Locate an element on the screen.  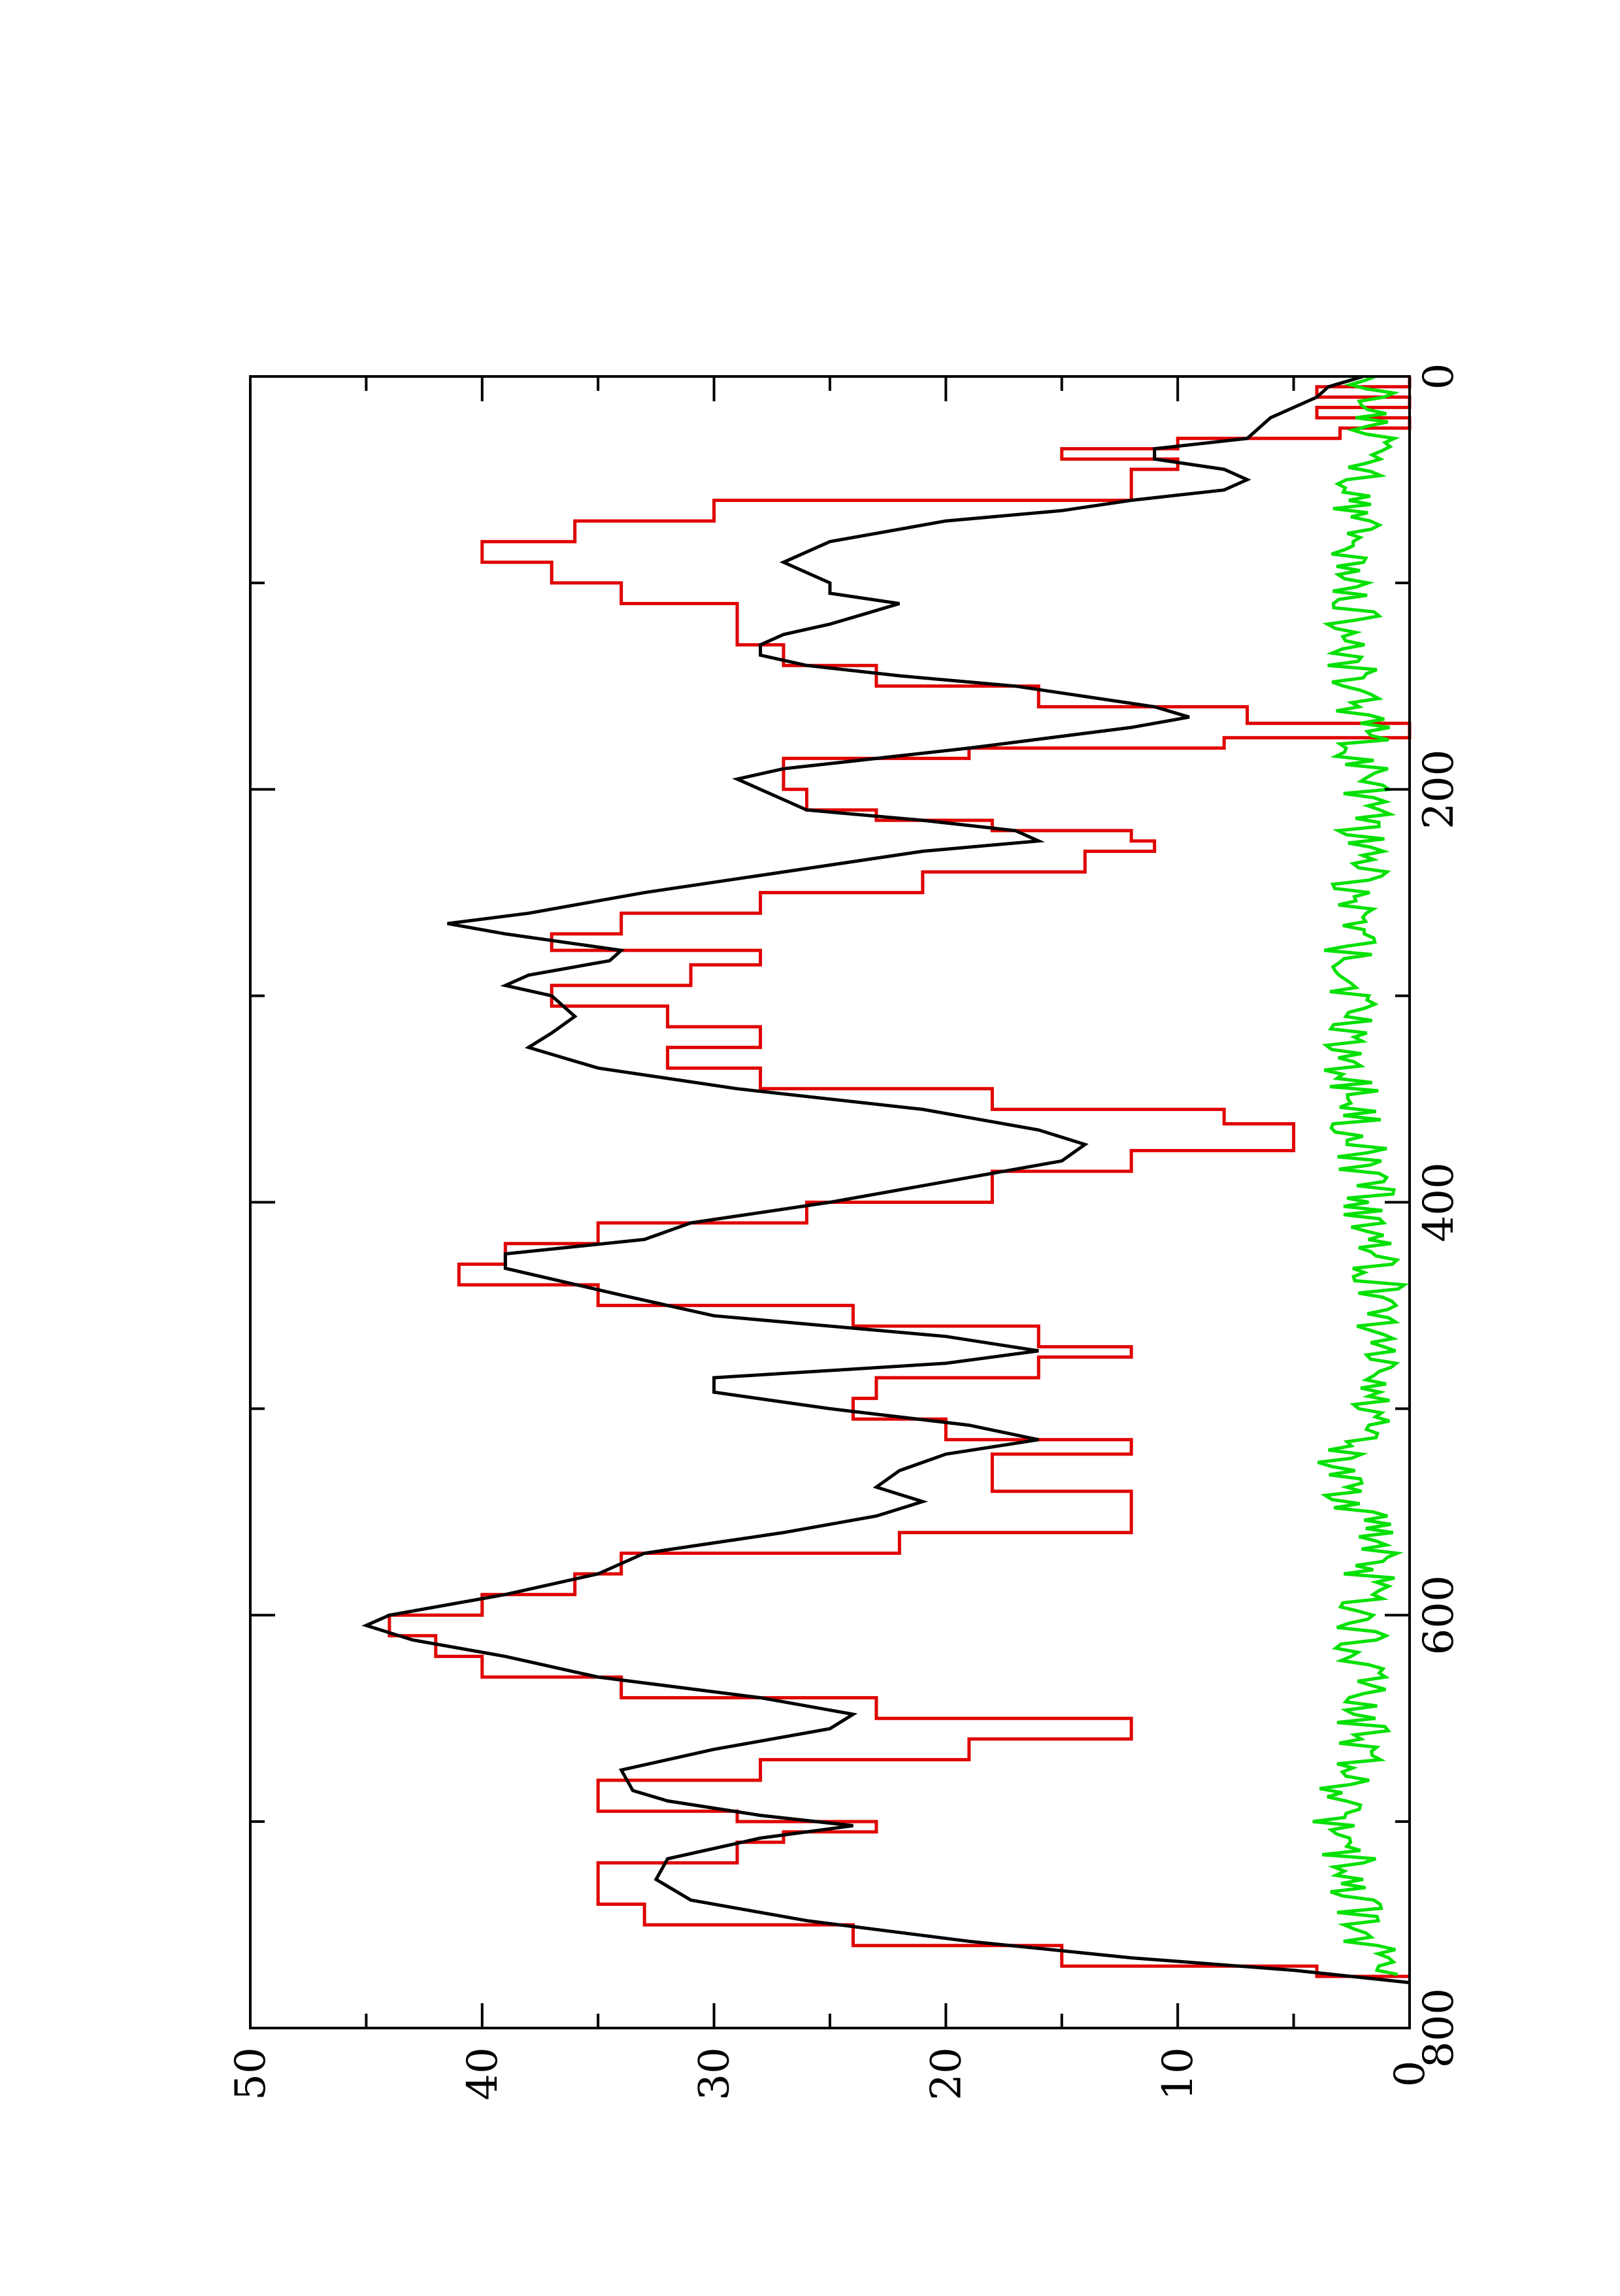
series-3-line is located at coordinates (1361, 1175).